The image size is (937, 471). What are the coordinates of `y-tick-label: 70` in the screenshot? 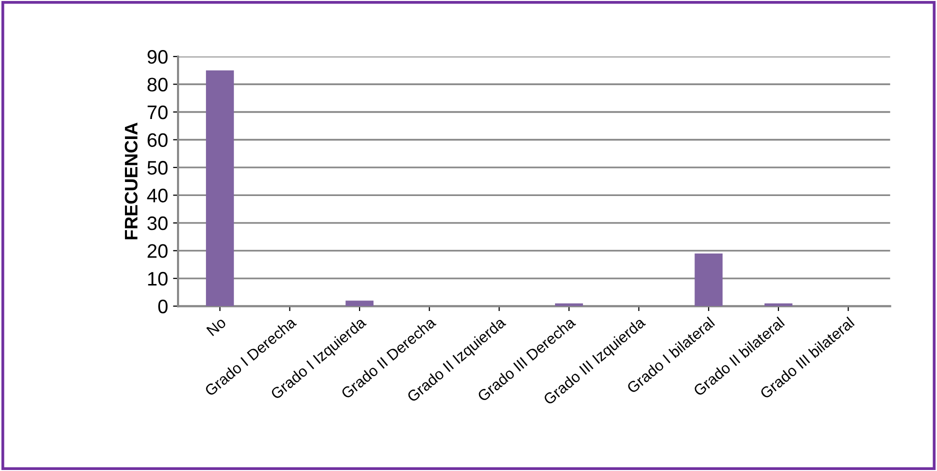 It's located at (158, 112).